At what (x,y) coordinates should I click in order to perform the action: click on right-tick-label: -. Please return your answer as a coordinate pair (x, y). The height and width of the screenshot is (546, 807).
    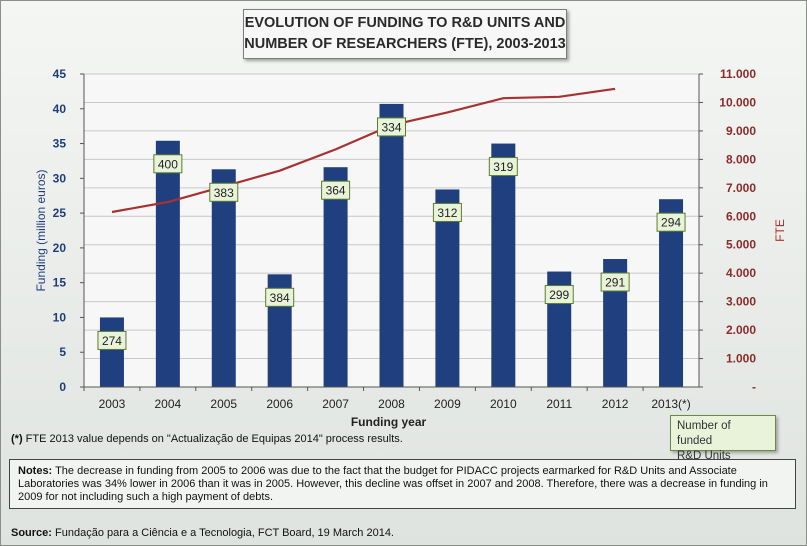
    Looking at the image, I should click on (754, 387).